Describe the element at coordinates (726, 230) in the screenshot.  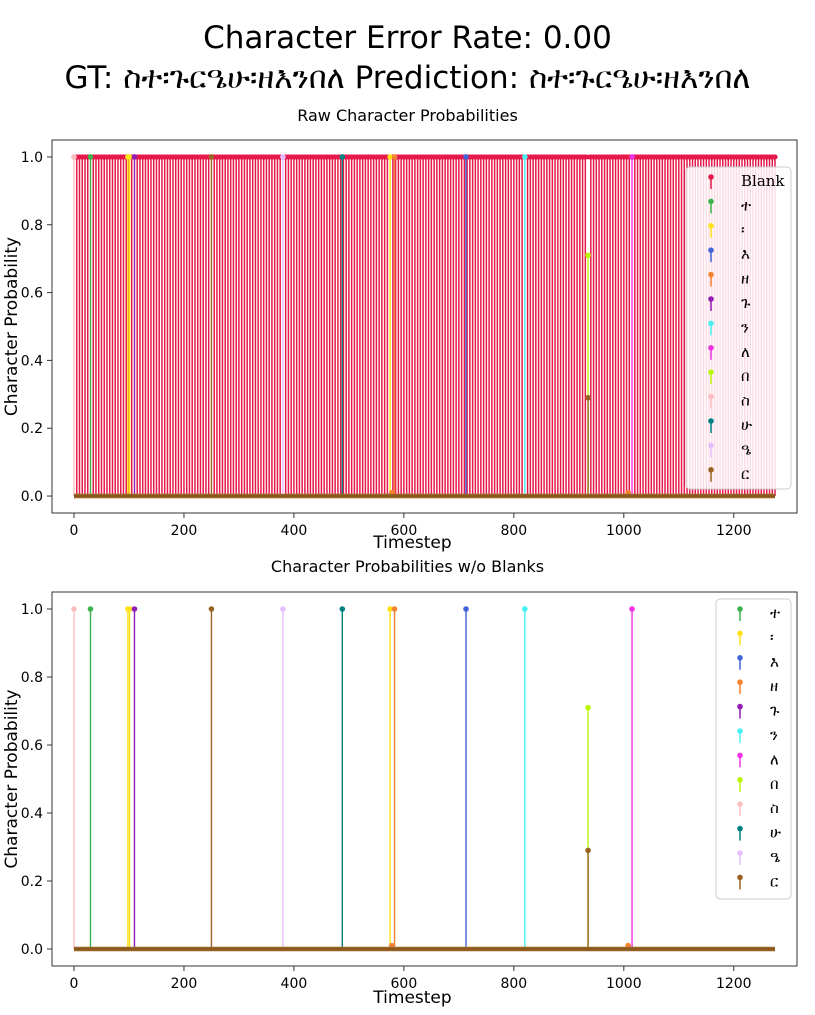
I see `legend-item: ፡` at that location.